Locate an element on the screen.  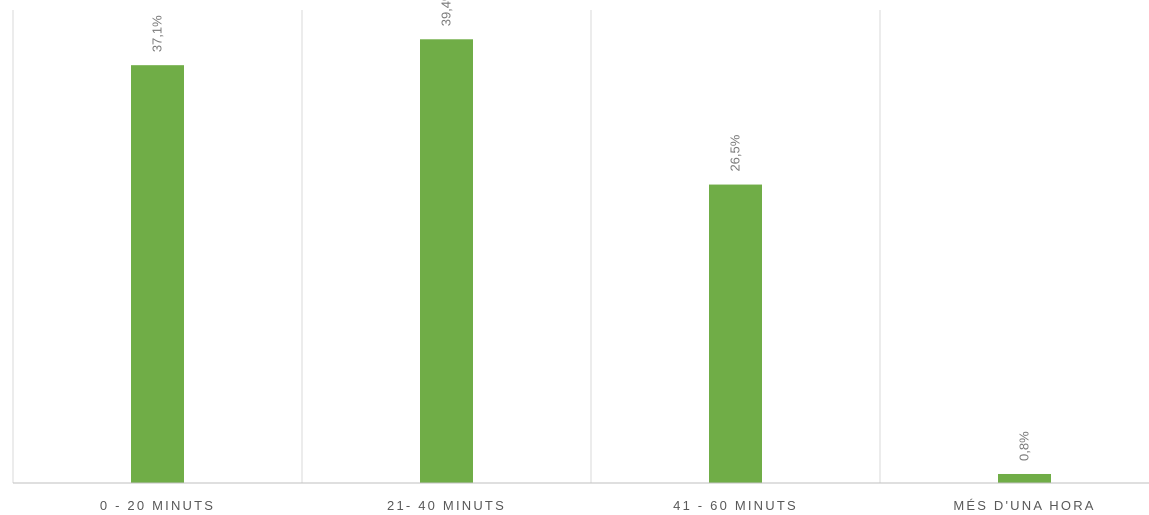
data-label: 0,8% is located at coordinates (1024, 446).